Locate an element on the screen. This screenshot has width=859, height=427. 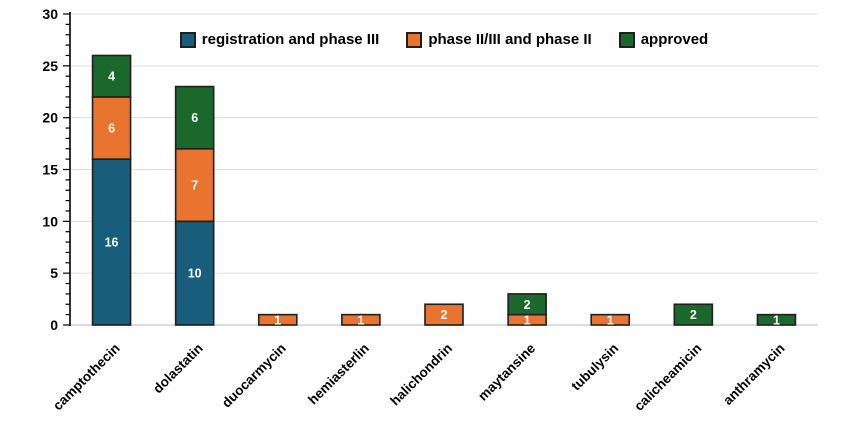
x-category-label: halichondrin is located at coordinates (421, 375).